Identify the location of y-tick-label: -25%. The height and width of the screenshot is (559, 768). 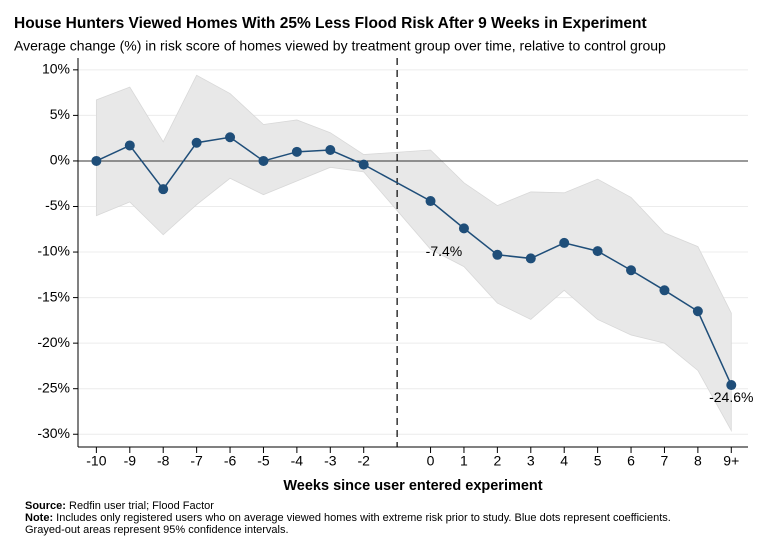
(53, 387).